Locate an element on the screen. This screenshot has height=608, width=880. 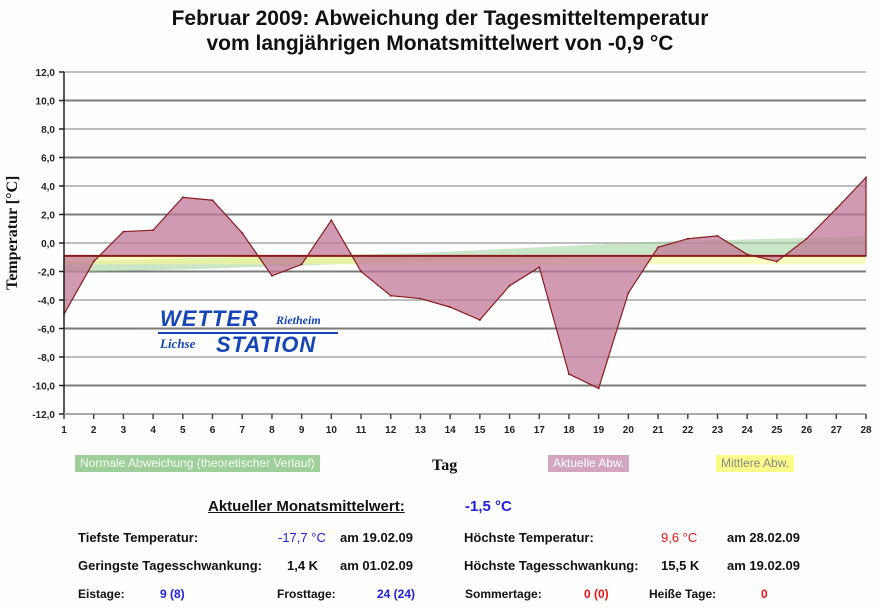
y-tick-label: -4,0 is located at coordinates (47, 301).